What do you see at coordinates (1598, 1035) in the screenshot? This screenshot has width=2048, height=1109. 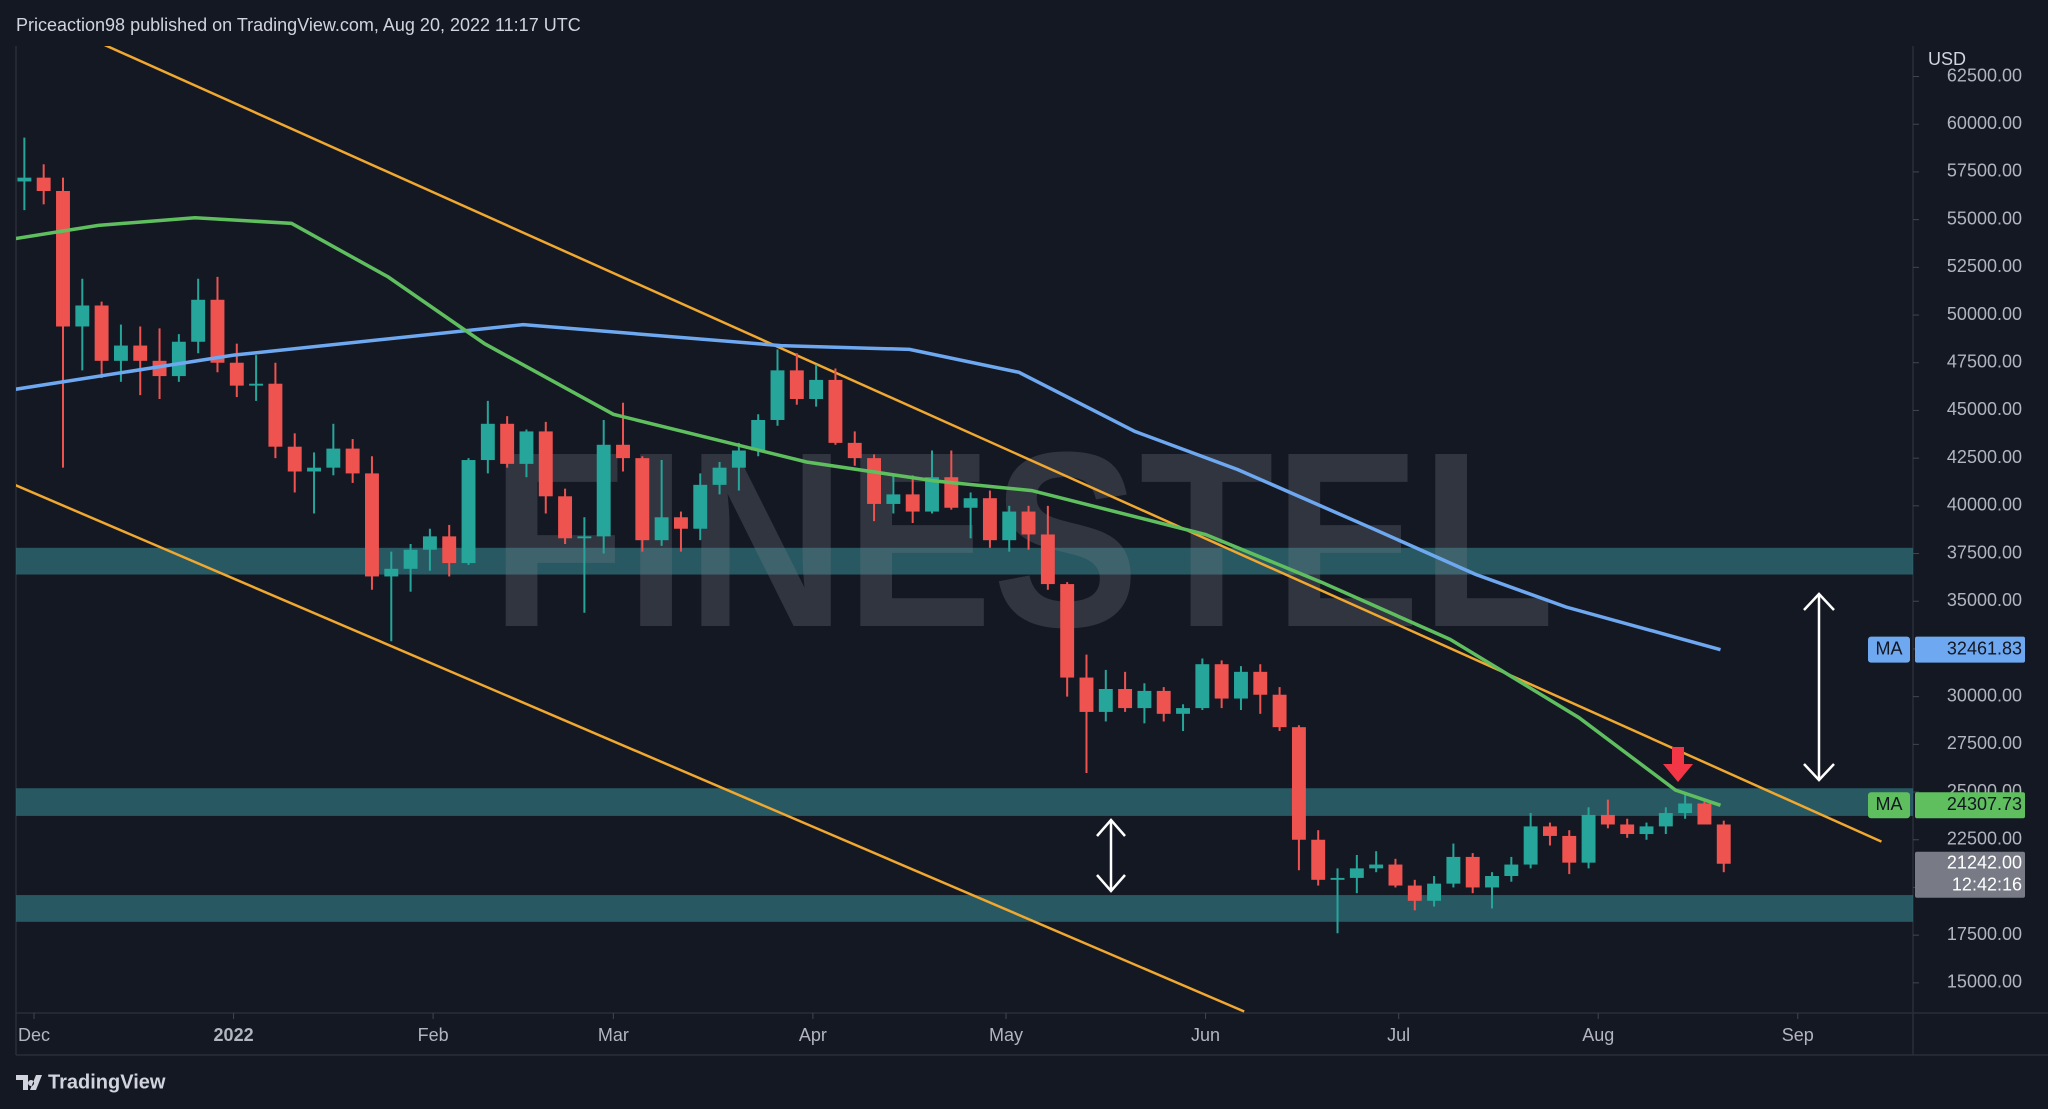 I see `x-tick-label: Aug` at bounding box center [1598, 1035].